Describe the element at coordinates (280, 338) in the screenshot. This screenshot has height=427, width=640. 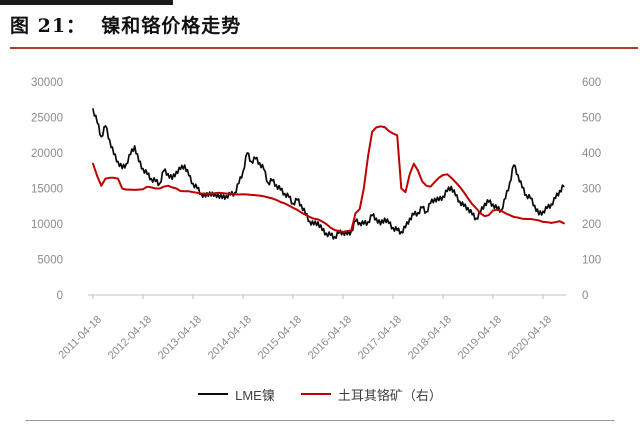
I see `x-tick-label: 2015-04-18` at that location.